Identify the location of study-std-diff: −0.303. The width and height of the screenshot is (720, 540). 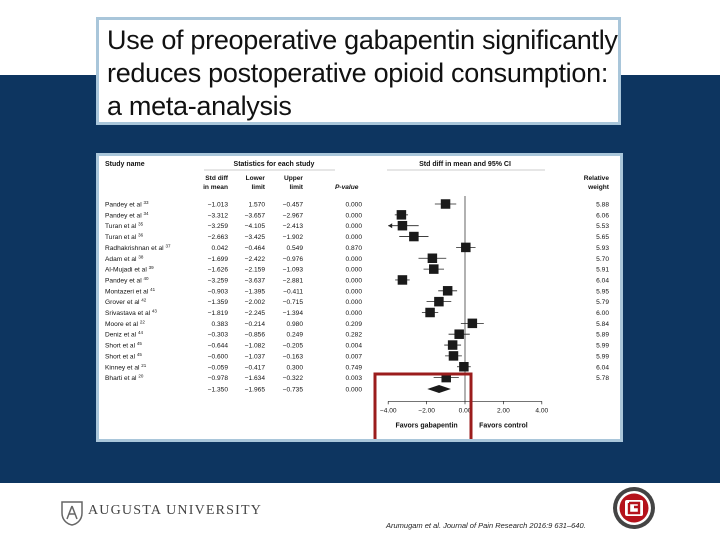
(218, 335).